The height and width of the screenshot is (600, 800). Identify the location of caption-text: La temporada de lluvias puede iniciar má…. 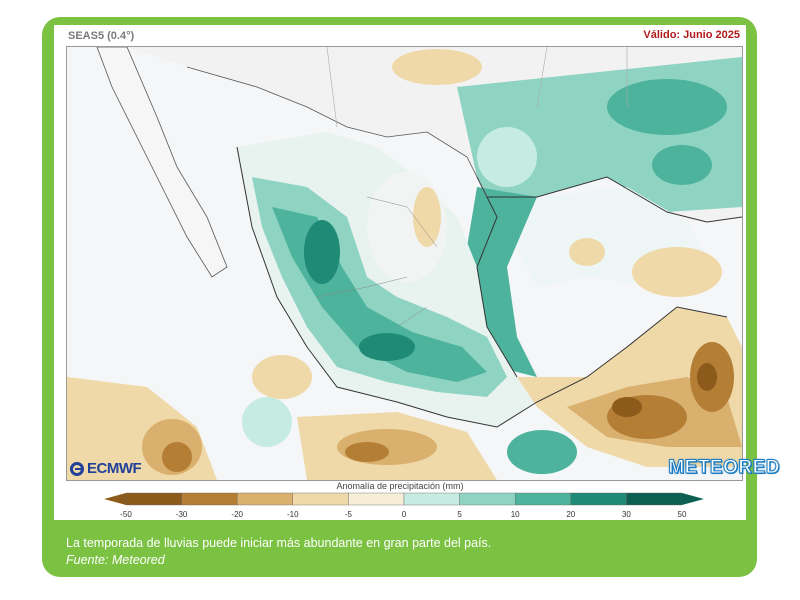
(279, 543).